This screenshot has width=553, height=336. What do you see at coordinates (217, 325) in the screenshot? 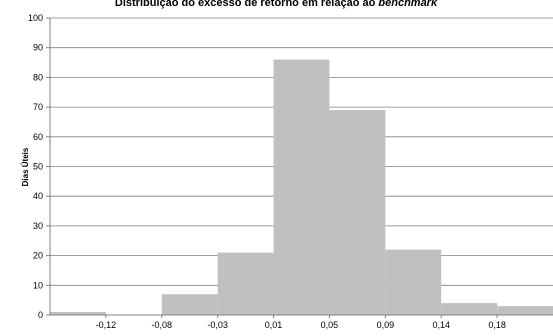
I see `x-tick-label: -0,03` at bounding box center [217, 325].